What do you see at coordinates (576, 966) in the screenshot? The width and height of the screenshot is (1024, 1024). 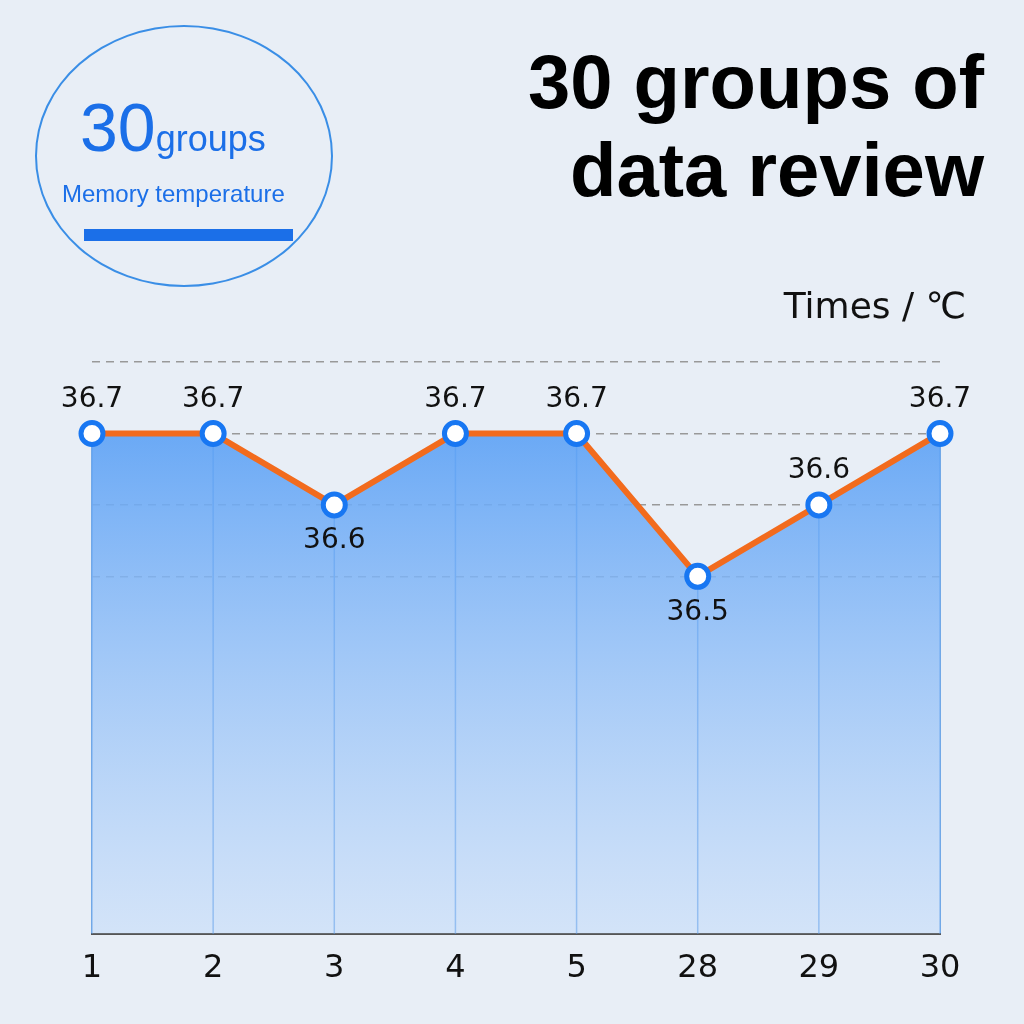 I see `x-tick-label: 5` at bounding box center [576, 966].